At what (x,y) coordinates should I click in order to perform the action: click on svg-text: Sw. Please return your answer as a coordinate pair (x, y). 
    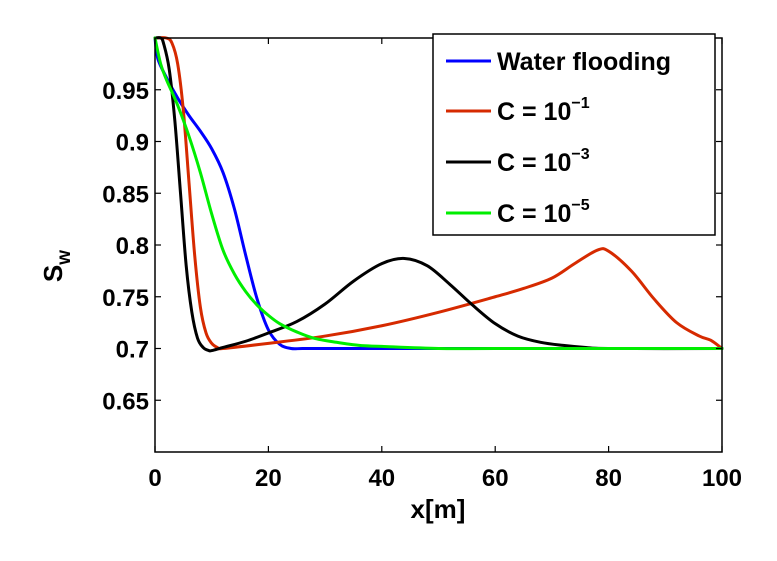
    Looking at the image, I should click on (56, 266).